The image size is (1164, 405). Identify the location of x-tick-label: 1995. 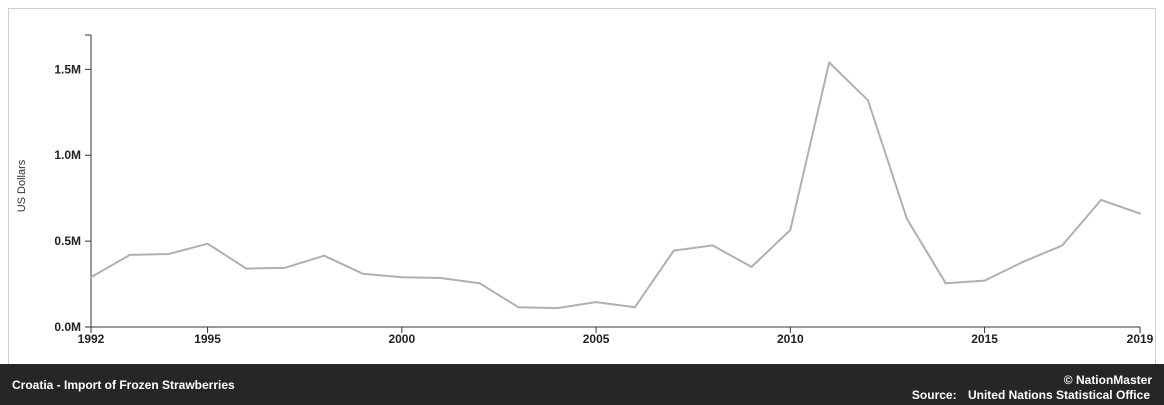
(207, 339).